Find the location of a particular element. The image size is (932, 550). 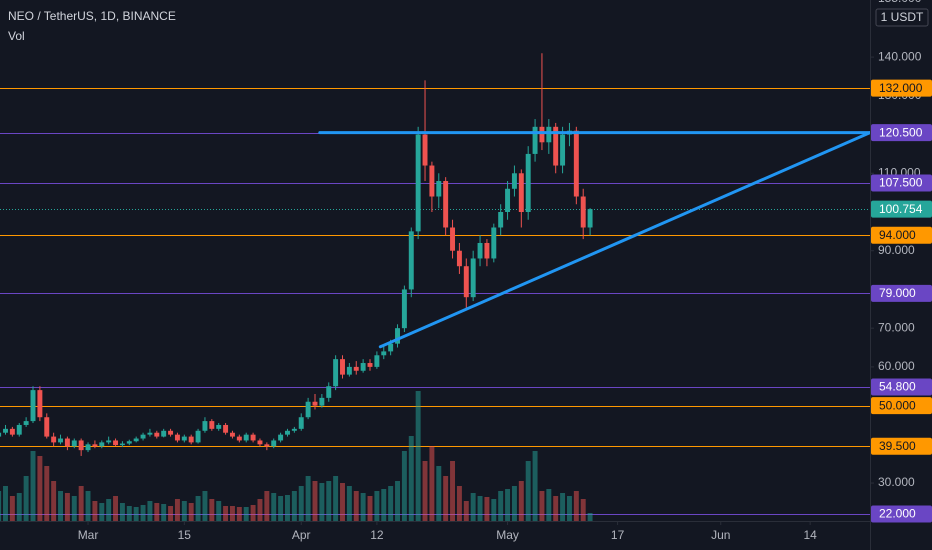

price-label: 50.000 is located at coordinates (897, 405).